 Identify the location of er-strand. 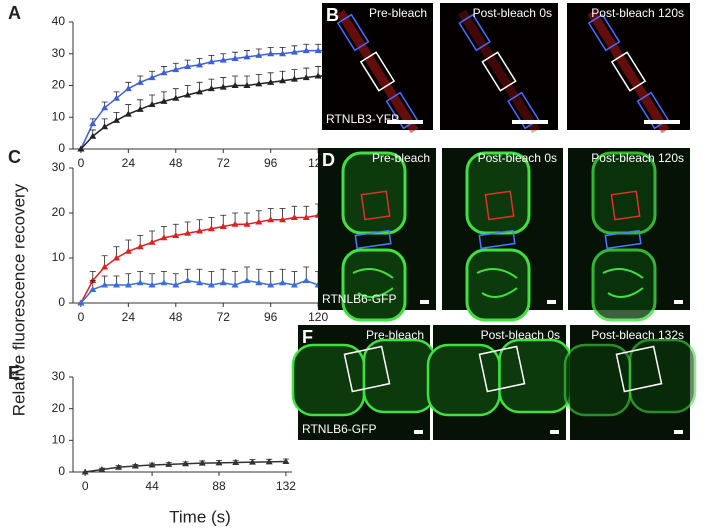
(499, 71).